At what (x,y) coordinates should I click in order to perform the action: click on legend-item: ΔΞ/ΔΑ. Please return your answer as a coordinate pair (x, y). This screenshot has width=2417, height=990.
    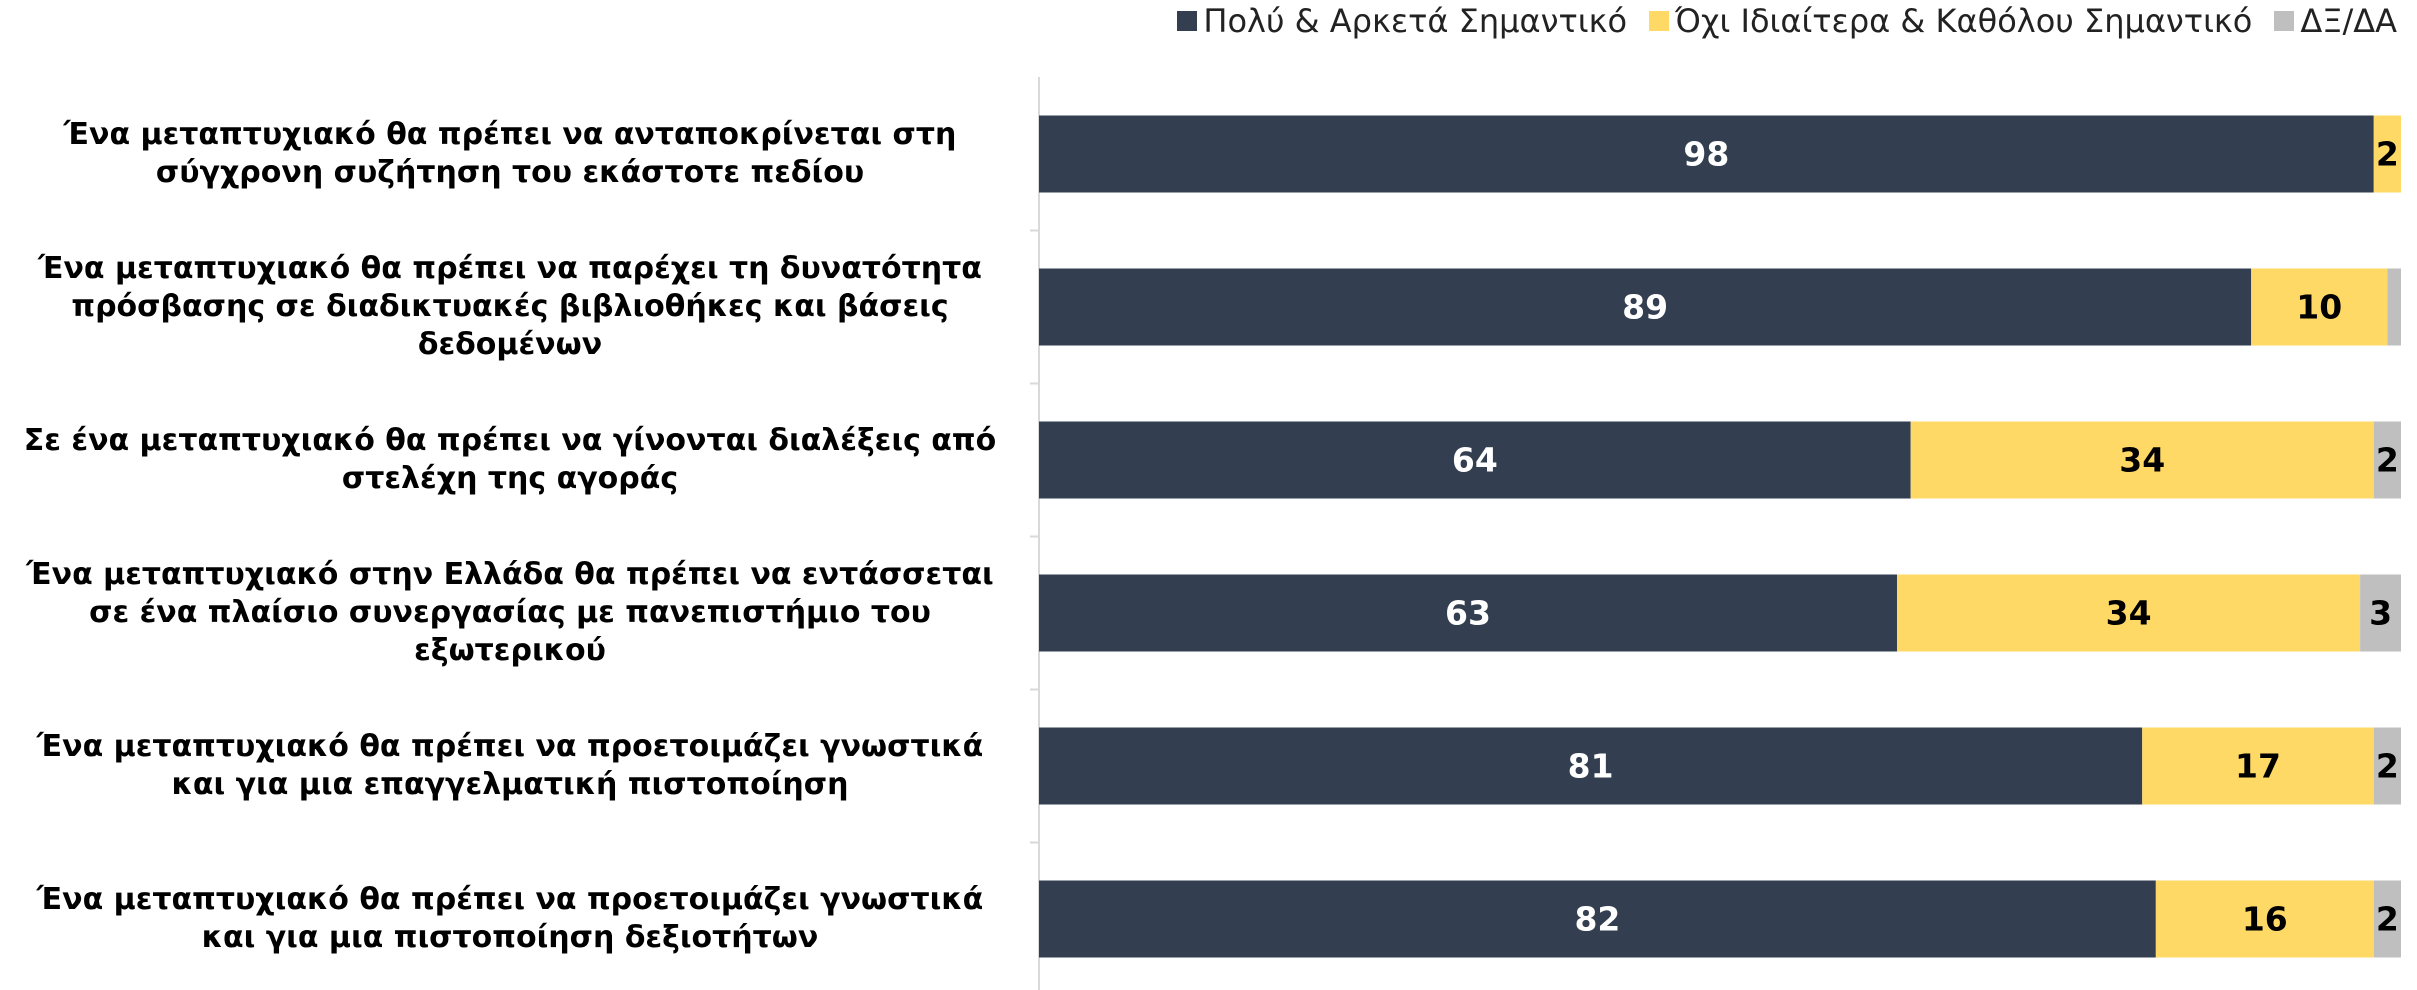
    Looking at the image, I should click on (2335, 21).